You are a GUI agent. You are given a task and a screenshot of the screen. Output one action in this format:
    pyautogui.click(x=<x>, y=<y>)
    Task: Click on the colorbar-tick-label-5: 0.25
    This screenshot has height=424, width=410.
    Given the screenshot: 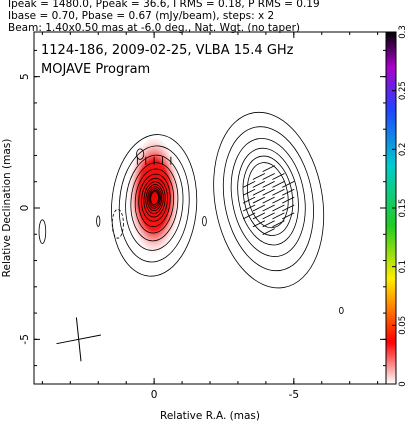 What is the action you would take?
    pyautogui.click(x=403, y=90)
    